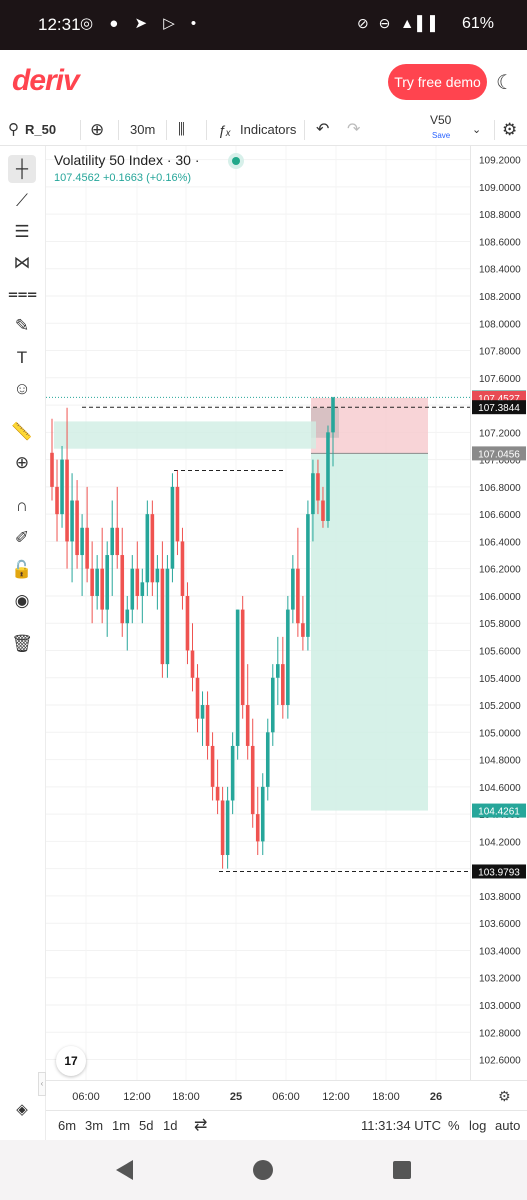 This screenshot has width=527, height=1200. What do you see at coordinates (500, 433) in the screenshot?
I see `price-tick-label: 107.2000` at bounding box center [500, 433].